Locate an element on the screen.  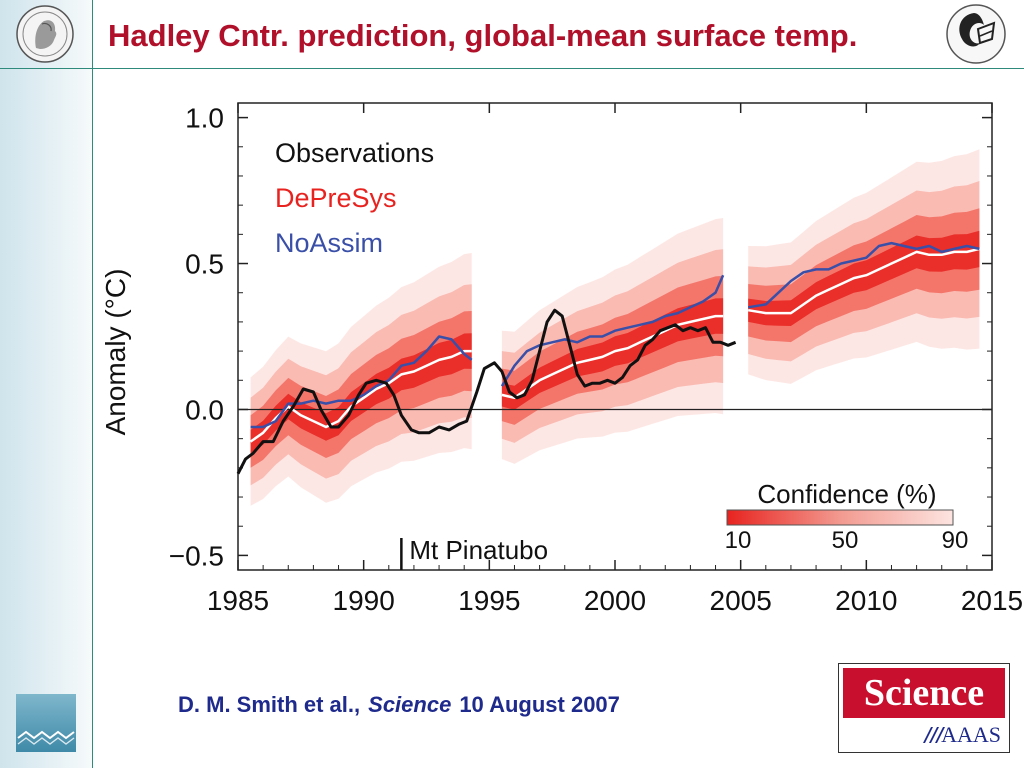
confidence-colorbar is located at coordinates (840, 517).